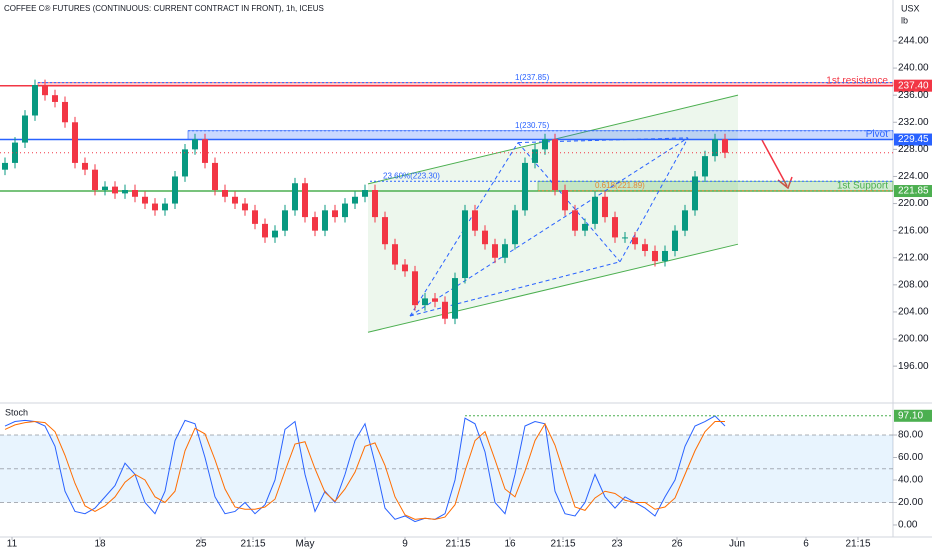 This screenshot has width=932, height=550. I want to click on y-tick-label: 228.00, so click(913, 149).